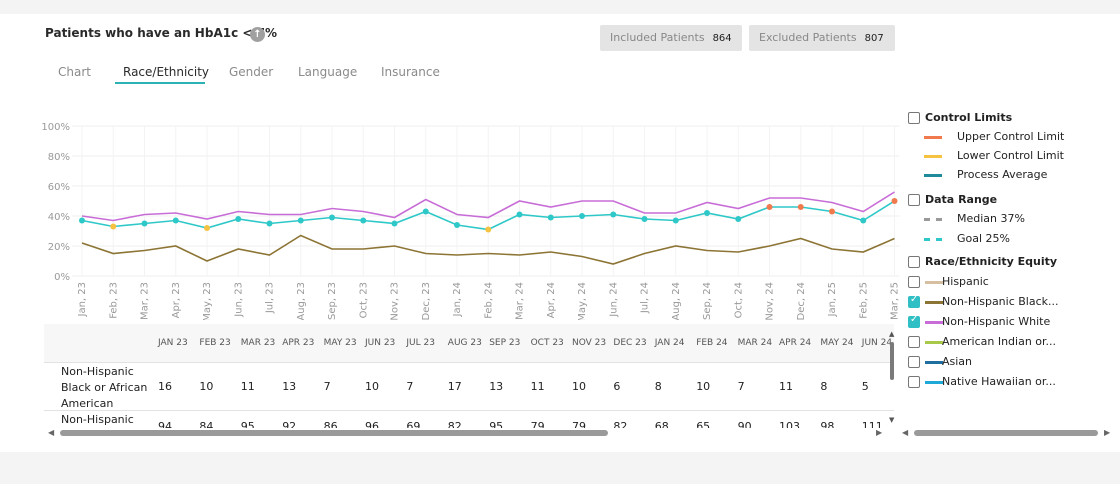  Describe the element at coordinates (328, 72) in the screenshot. I see `tab-language: Language` at that location.